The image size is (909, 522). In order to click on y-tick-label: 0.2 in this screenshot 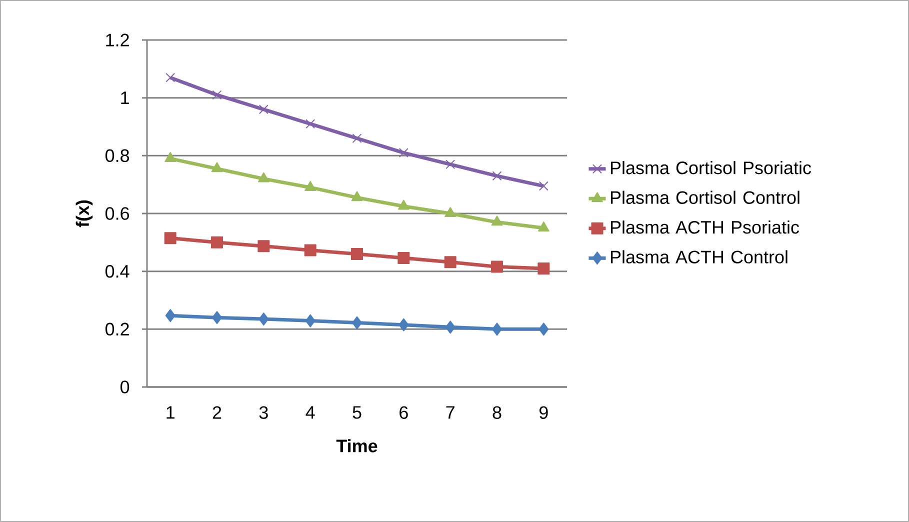, I will do `click(117, 329)`.